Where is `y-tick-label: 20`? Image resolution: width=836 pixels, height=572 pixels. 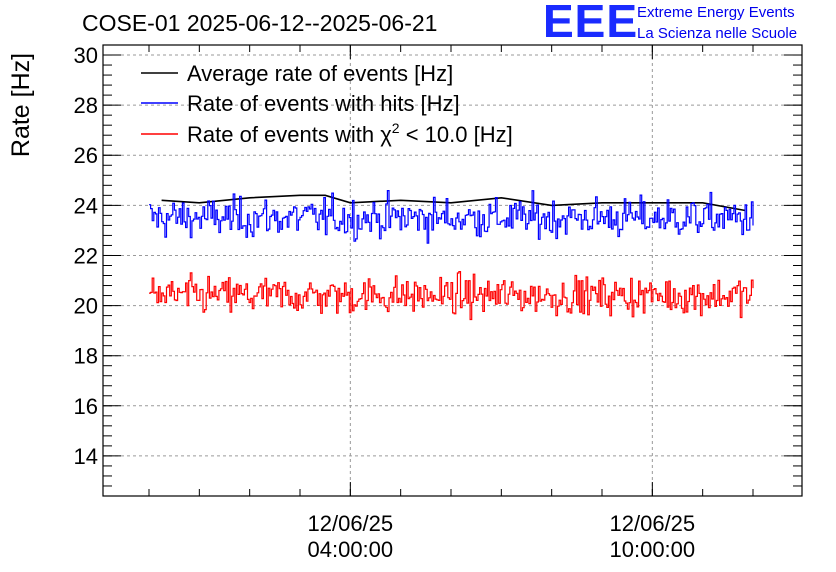 y-tick-label: 20 is located at coordinates (86, 306).